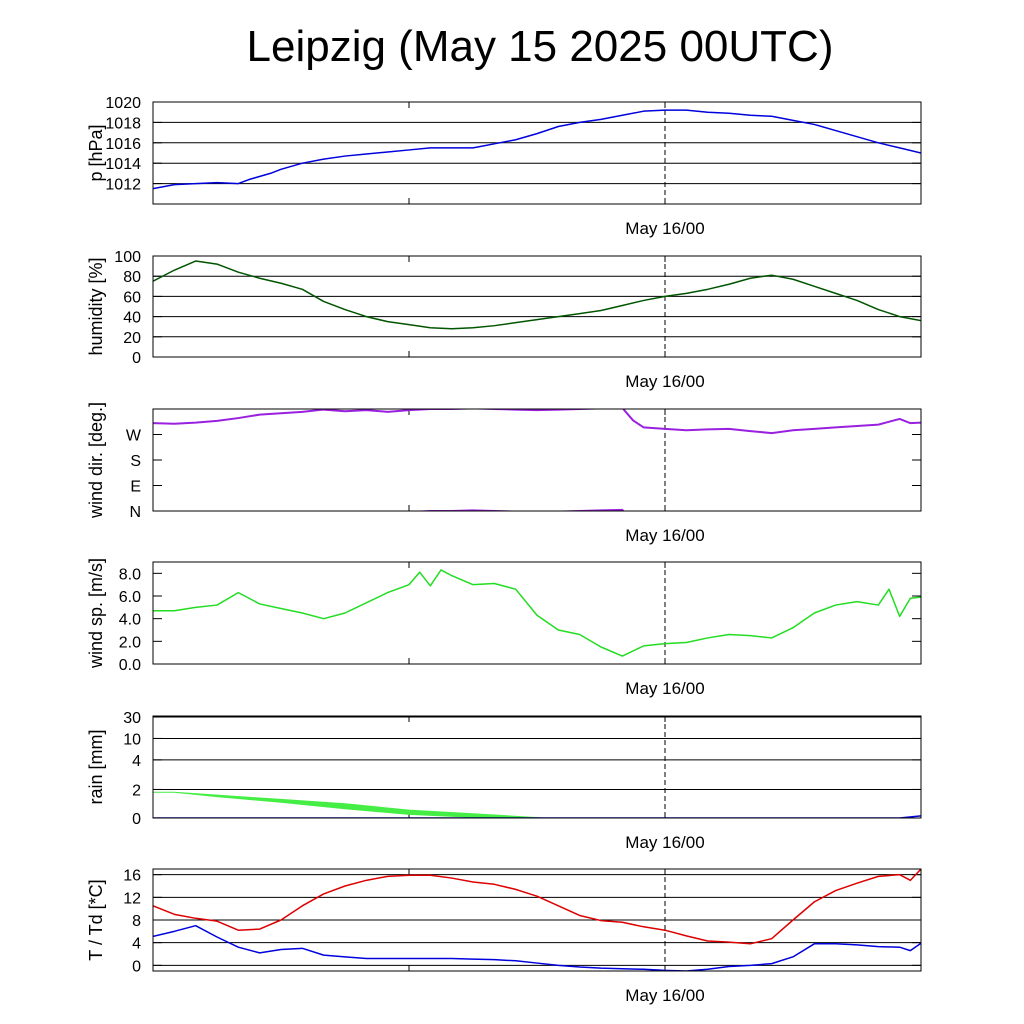  Describe the element at coordinates (123, 123) in the screenshot. I see `y-tick-label: 1018` at that location.